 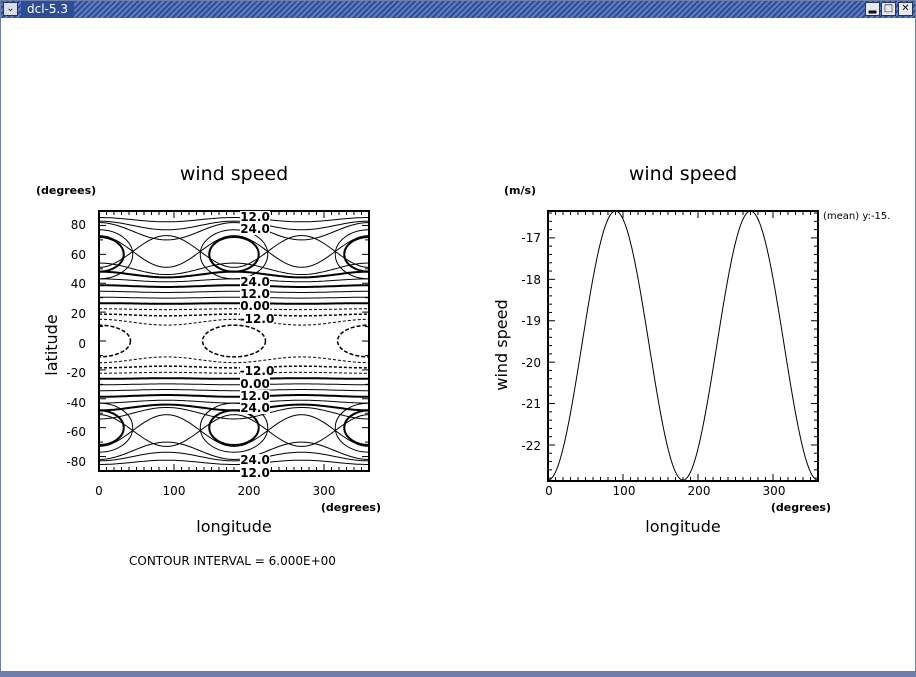 What do you see at coordinates (531, 404) in the screenshot?
I see `y-tick-label: -21` at bounding box center [531, 404].